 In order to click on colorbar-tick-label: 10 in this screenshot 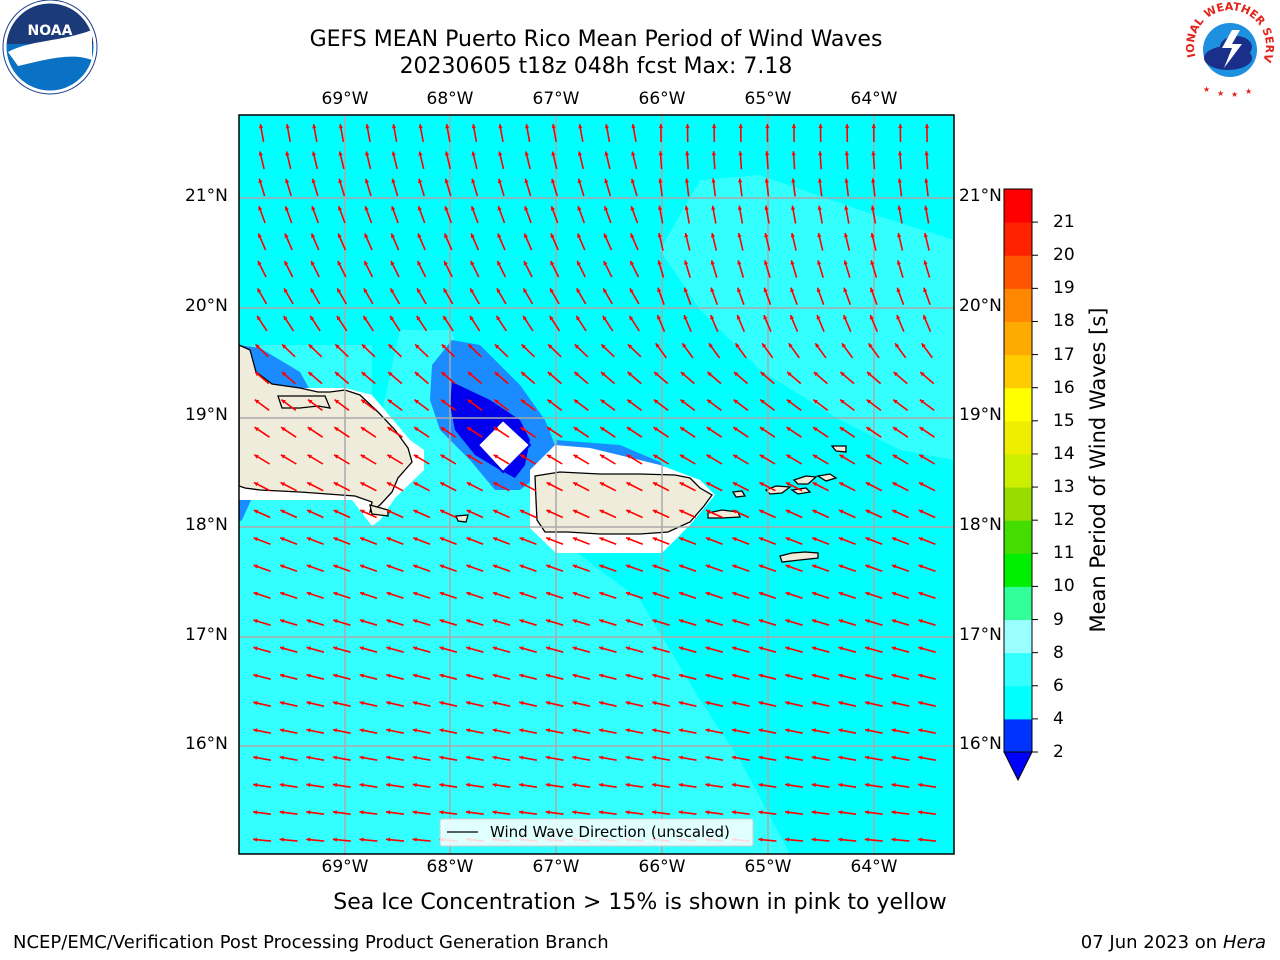, I will do `click(1064, 586)`.